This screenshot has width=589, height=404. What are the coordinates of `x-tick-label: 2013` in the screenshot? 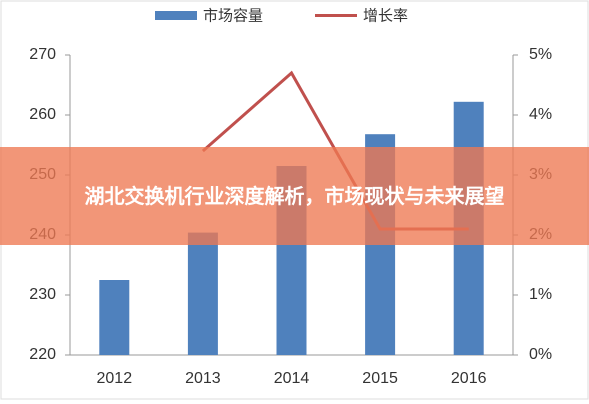 It's located at (203, 378).